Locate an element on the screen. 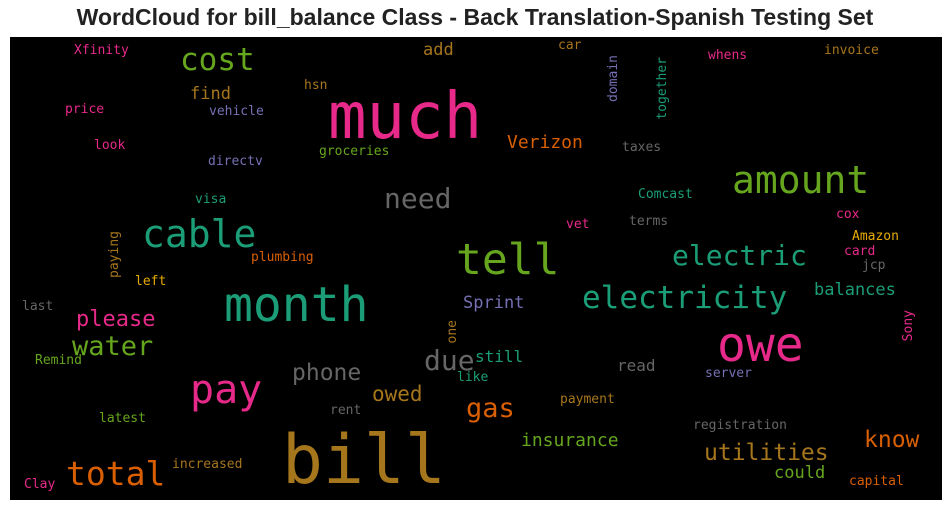  word-card: card is located at coordinates (860, 251).